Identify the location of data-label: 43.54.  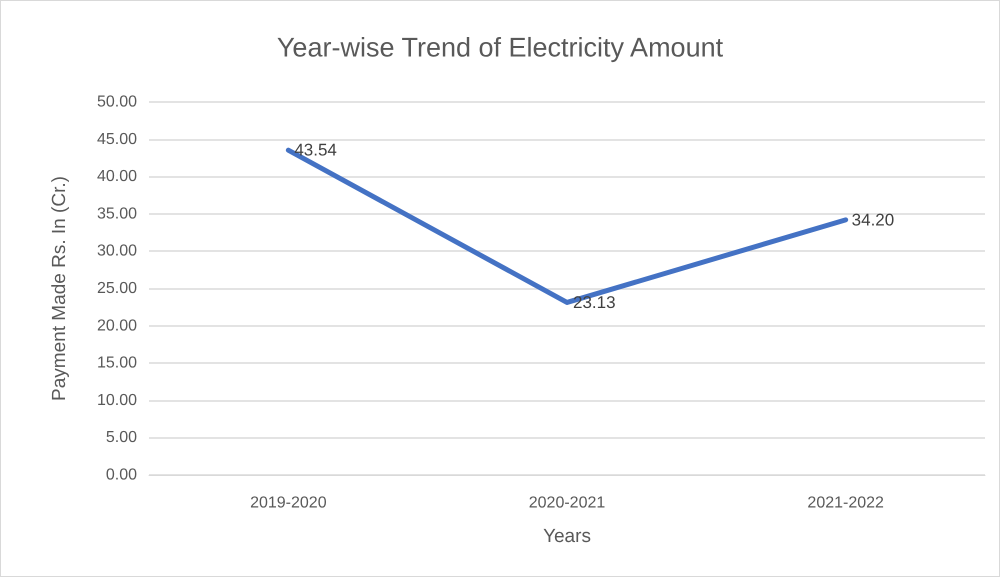
(315, 150).